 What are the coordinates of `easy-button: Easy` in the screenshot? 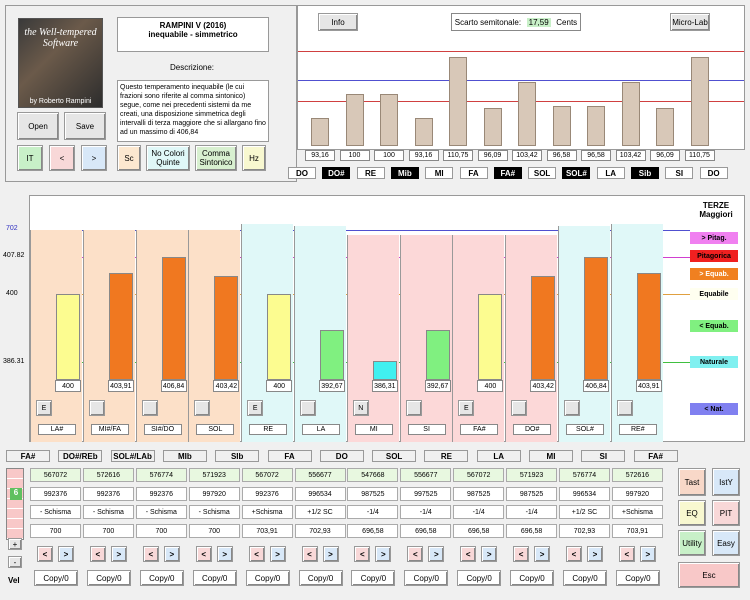 It's located at (726, 543).